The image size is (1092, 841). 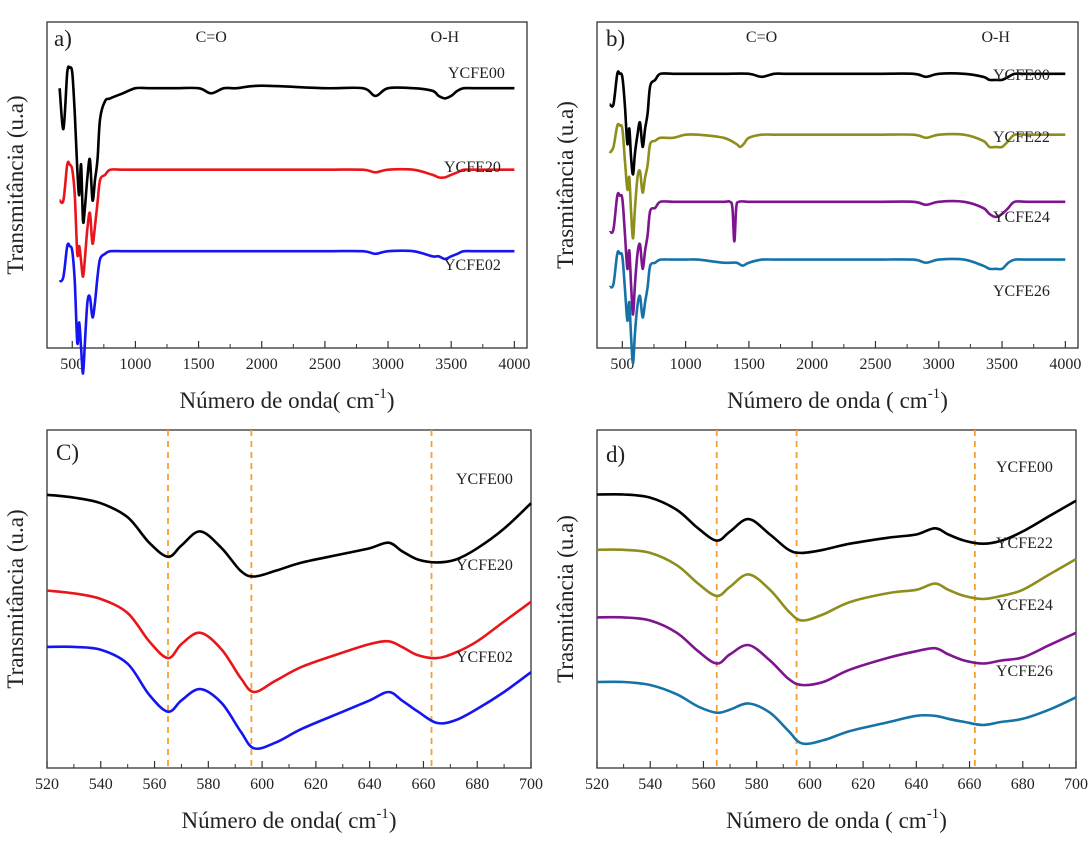 I want to click on panel-label: a), so click(x=63, y=38).